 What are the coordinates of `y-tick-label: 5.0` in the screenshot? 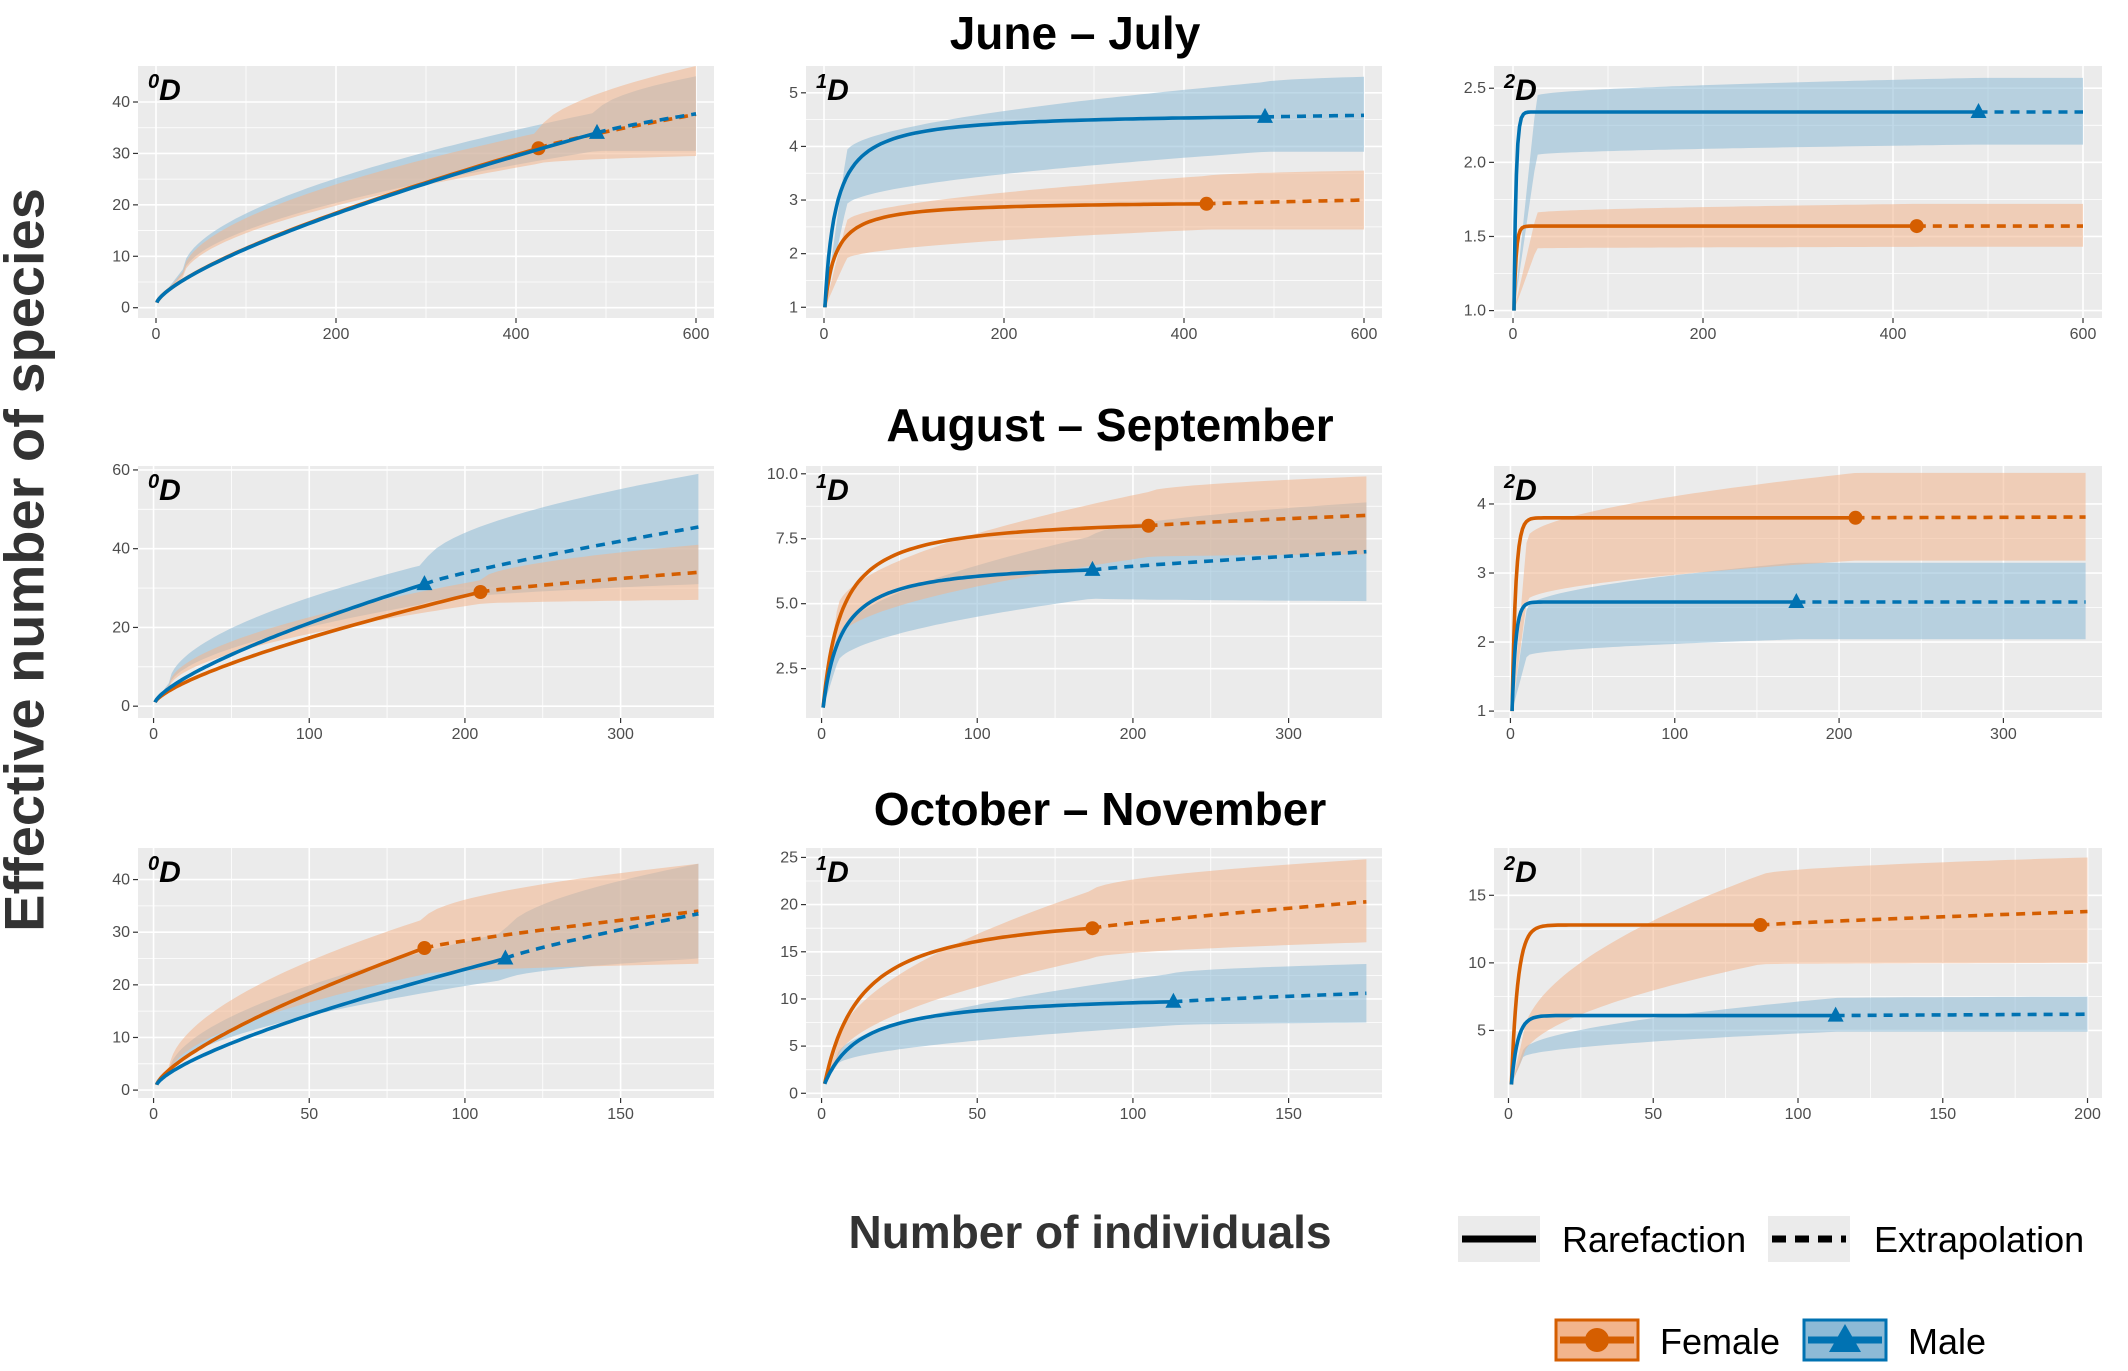 It's located at (787, 604).